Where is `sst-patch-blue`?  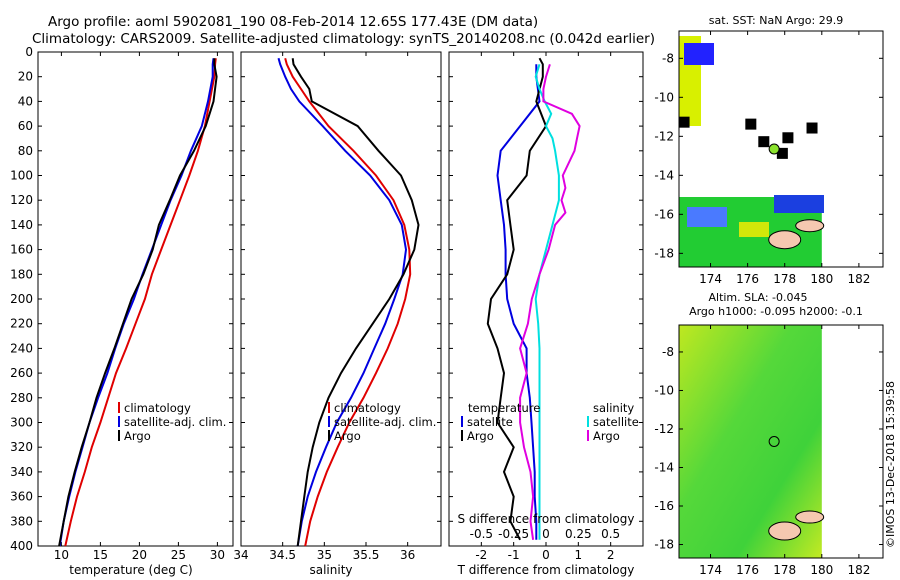 sst-patch-blue is located at coordinates (707, 217).